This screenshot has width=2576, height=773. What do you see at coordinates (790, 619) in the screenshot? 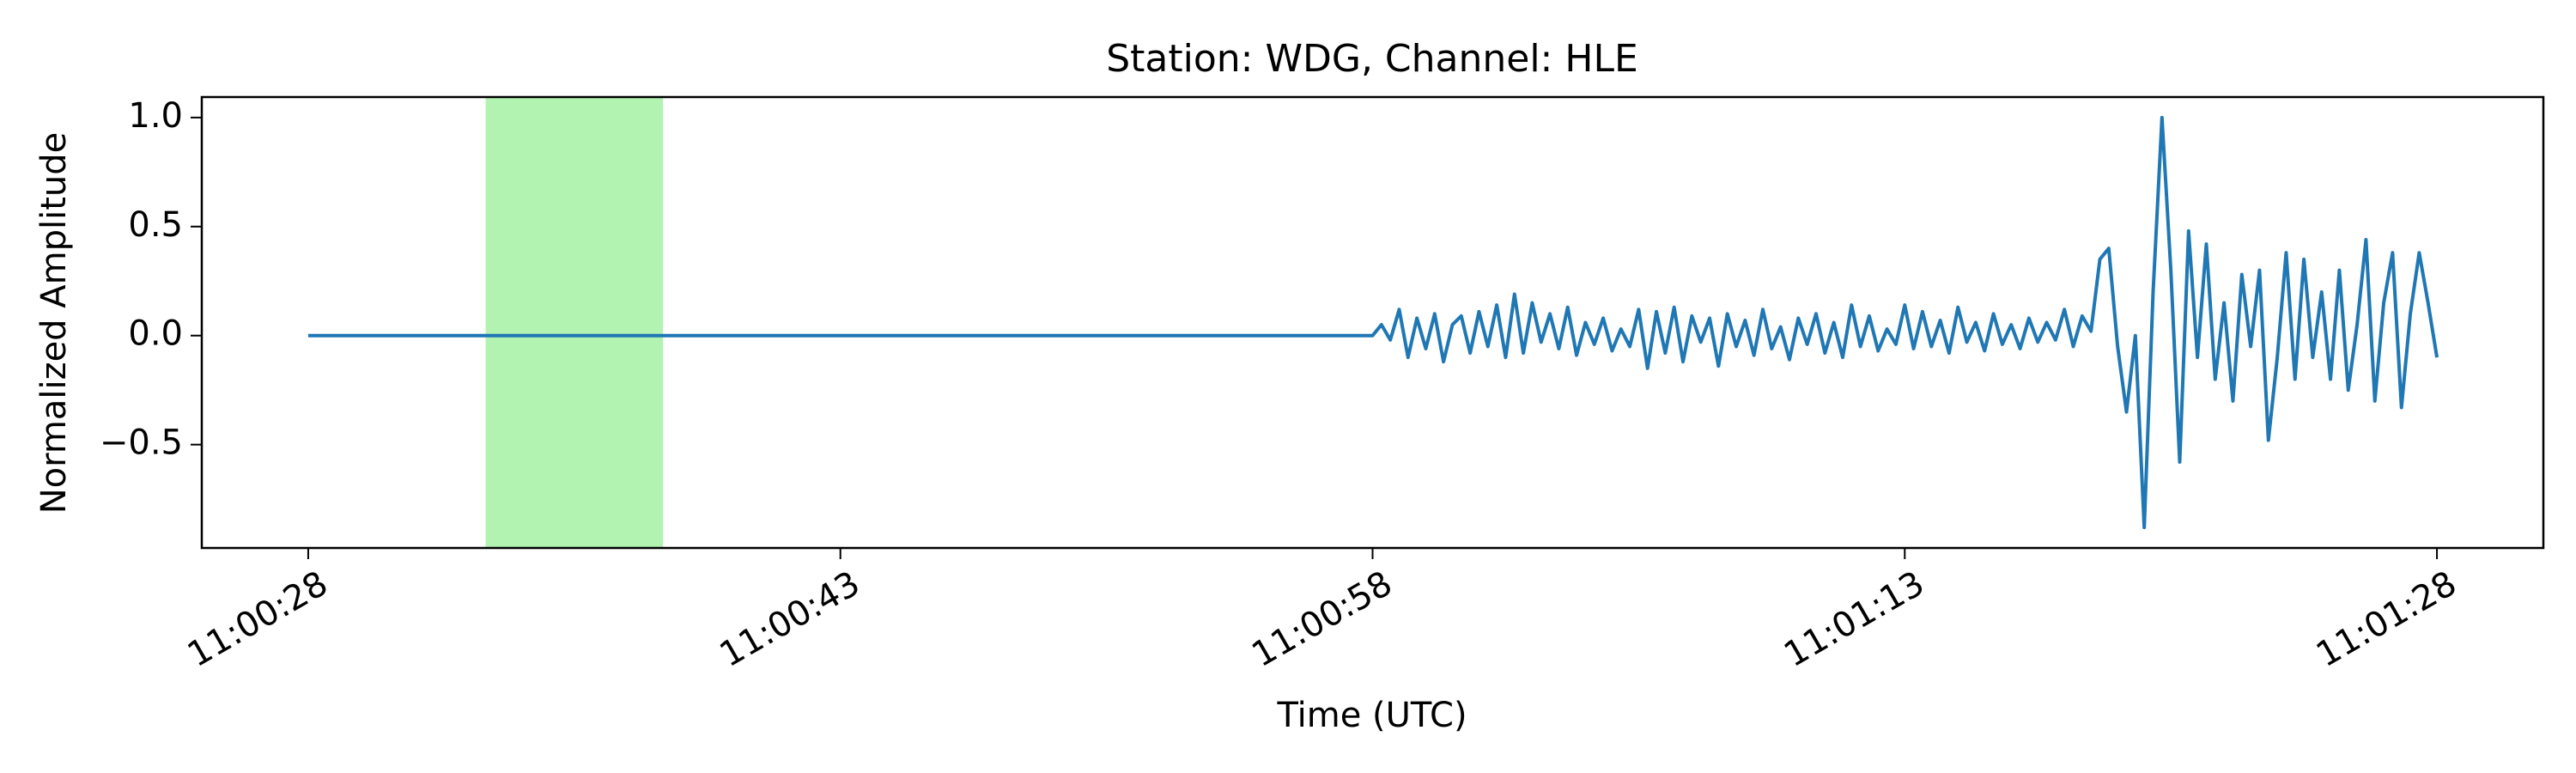
I see `x-tick-label: 11:00:43` at bounding box center [790, 619].